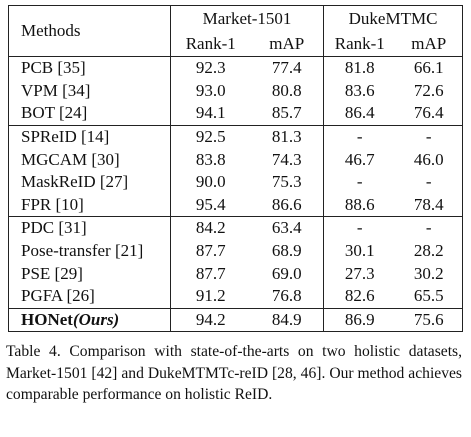 The height and width of the screenshot is (437, 471). Describe the element at coordinates (287, 114) in the screenshot. I see `value-cell: 85.7` at that location.